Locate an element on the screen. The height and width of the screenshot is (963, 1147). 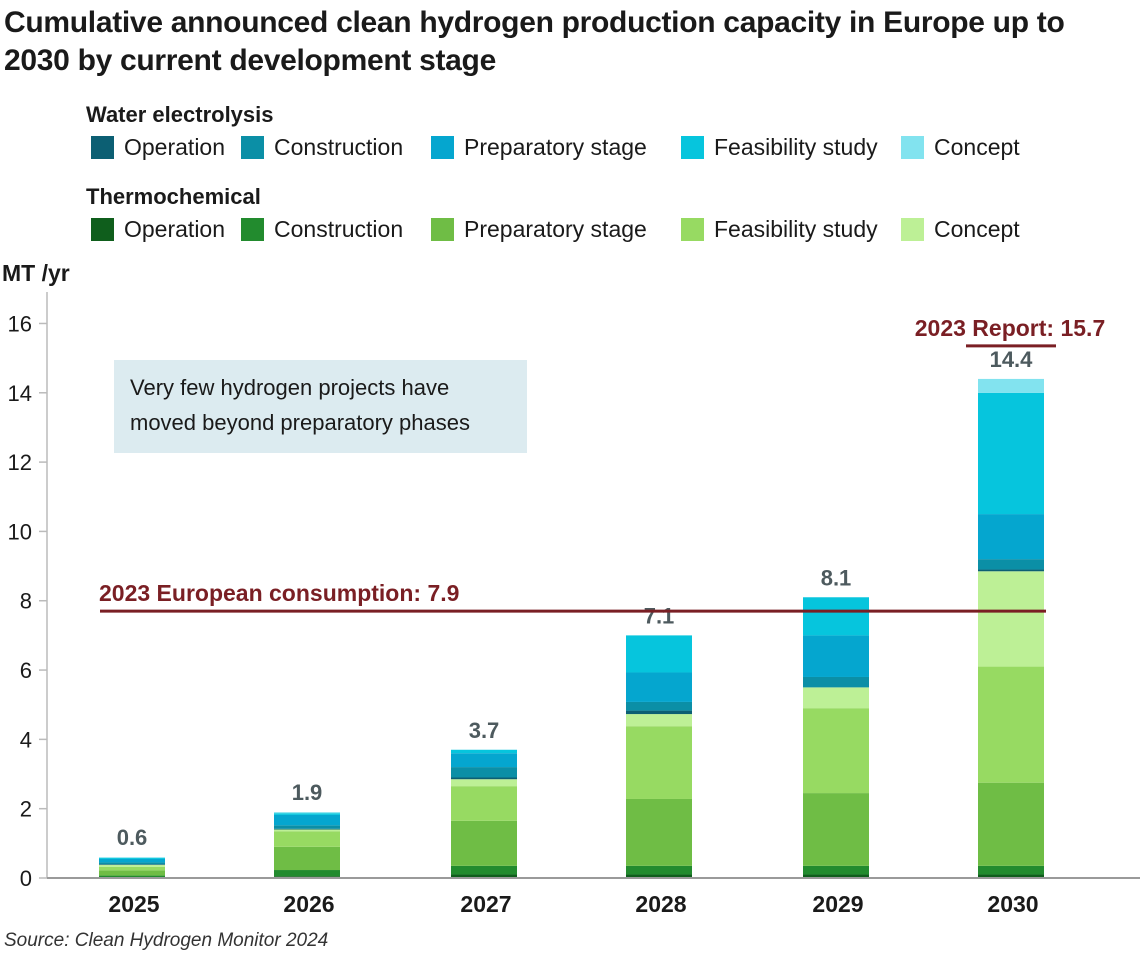
source-note: Source: Clean Hydrogen Monitor 2024 is located at coordinates (166, 940).